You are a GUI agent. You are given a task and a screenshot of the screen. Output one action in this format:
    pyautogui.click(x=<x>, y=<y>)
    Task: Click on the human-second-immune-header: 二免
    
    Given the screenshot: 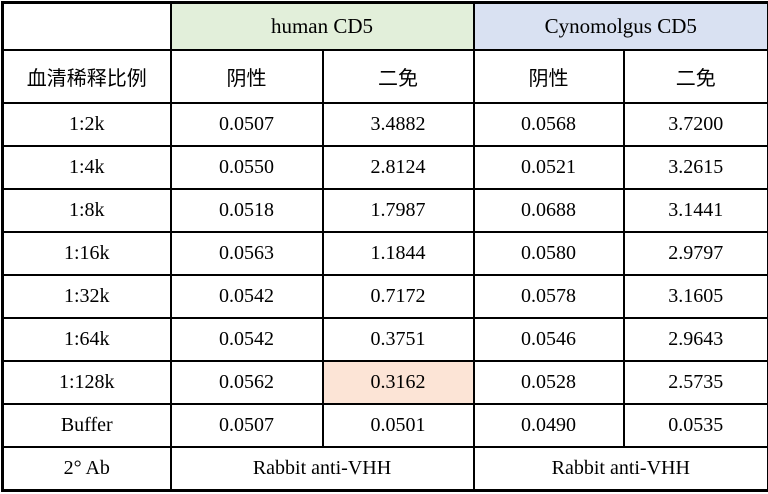 What is the action you would take?
    pyautogui.click(x=398, y=76)
    